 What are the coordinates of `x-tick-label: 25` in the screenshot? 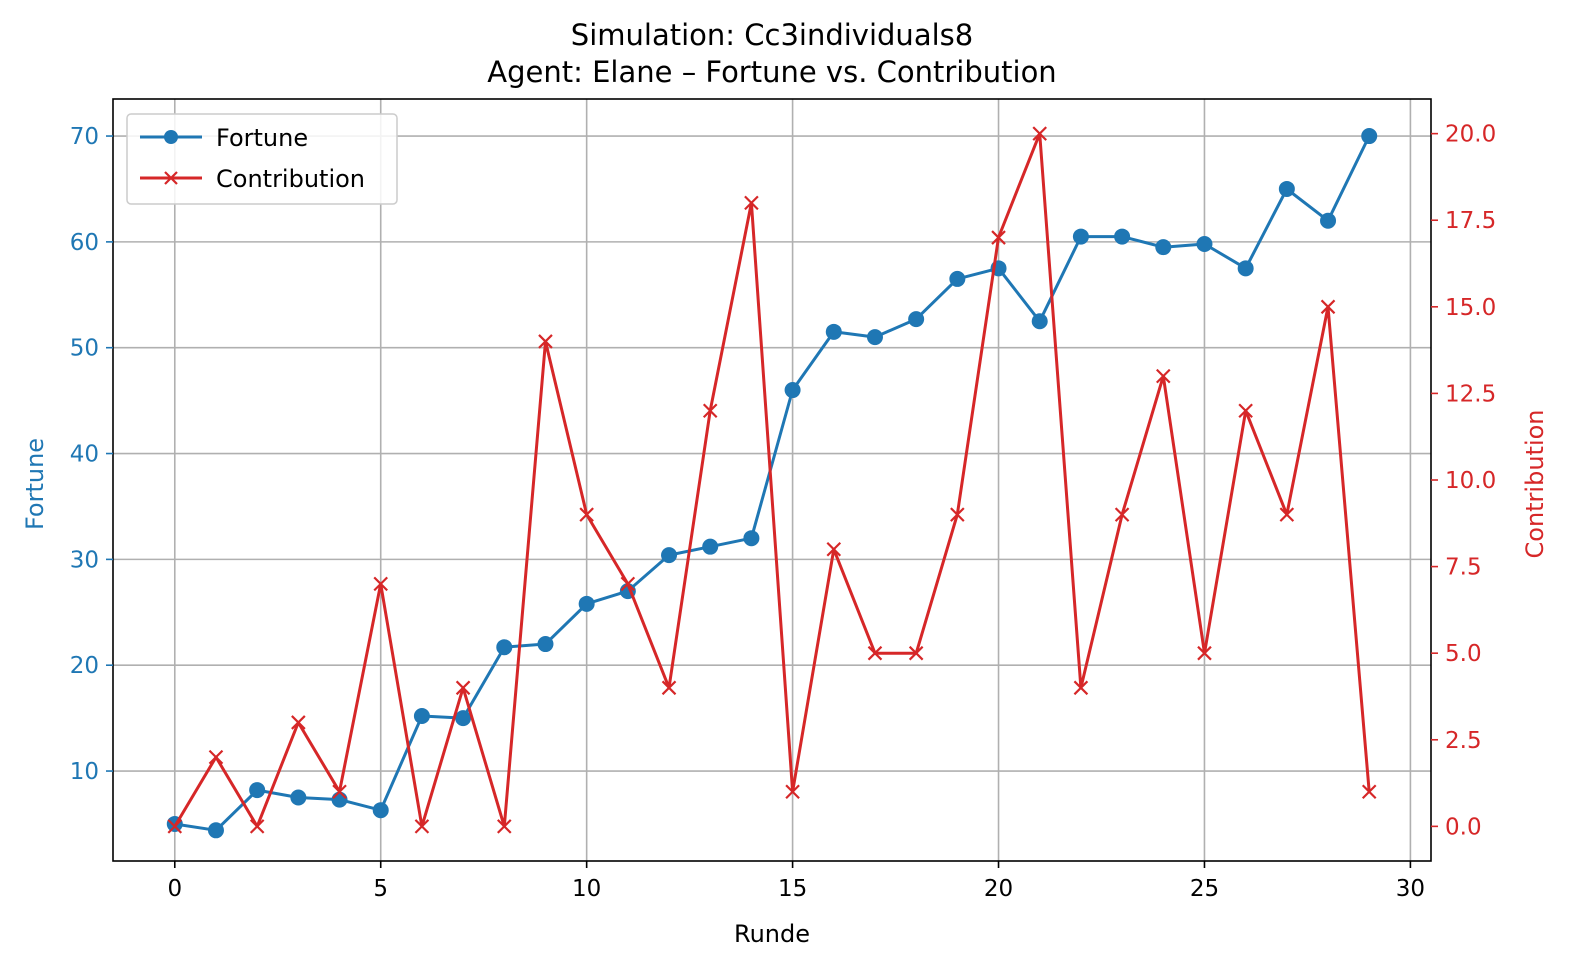 It's located at (1204, 889).